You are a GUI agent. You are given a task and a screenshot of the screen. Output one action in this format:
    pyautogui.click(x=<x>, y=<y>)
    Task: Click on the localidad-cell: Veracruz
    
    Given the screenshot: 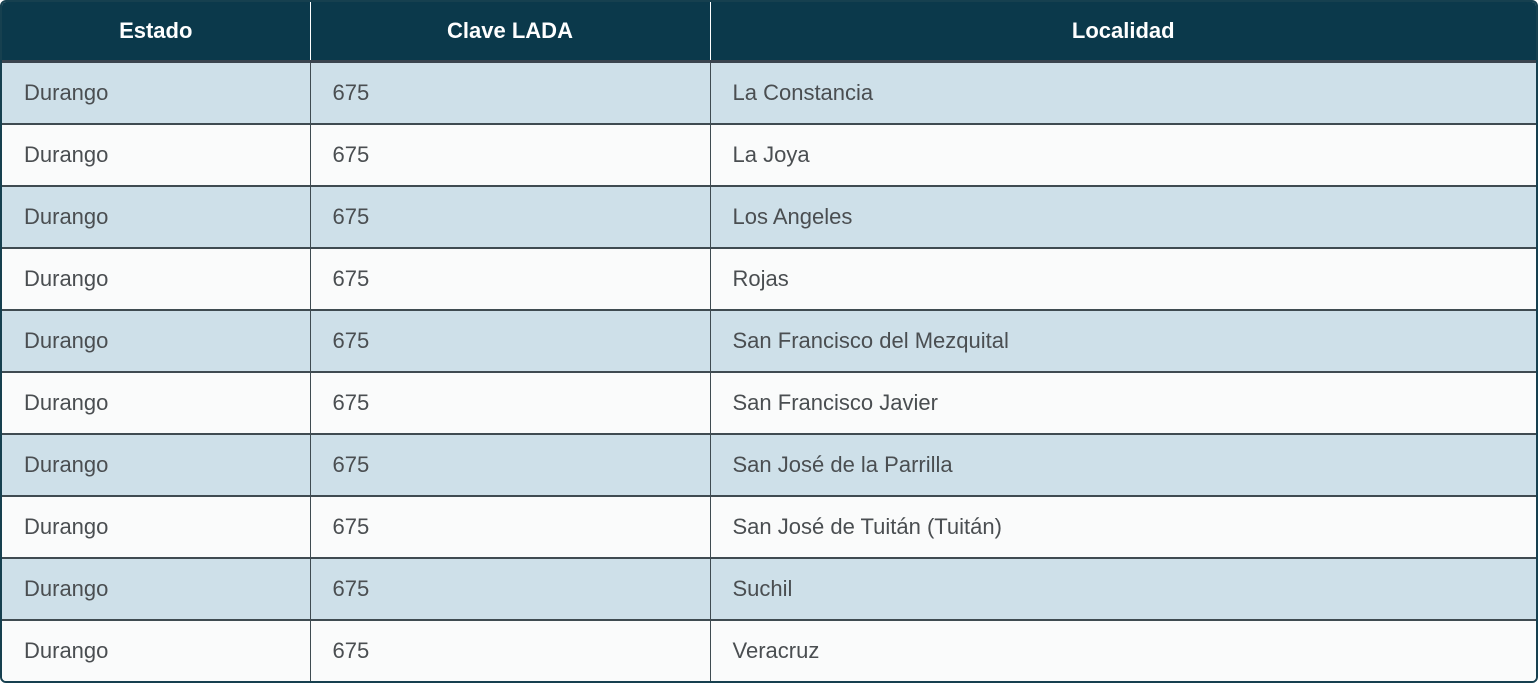 What is the action you would take?
    pyautogui.click(x=1123, y=650)
    